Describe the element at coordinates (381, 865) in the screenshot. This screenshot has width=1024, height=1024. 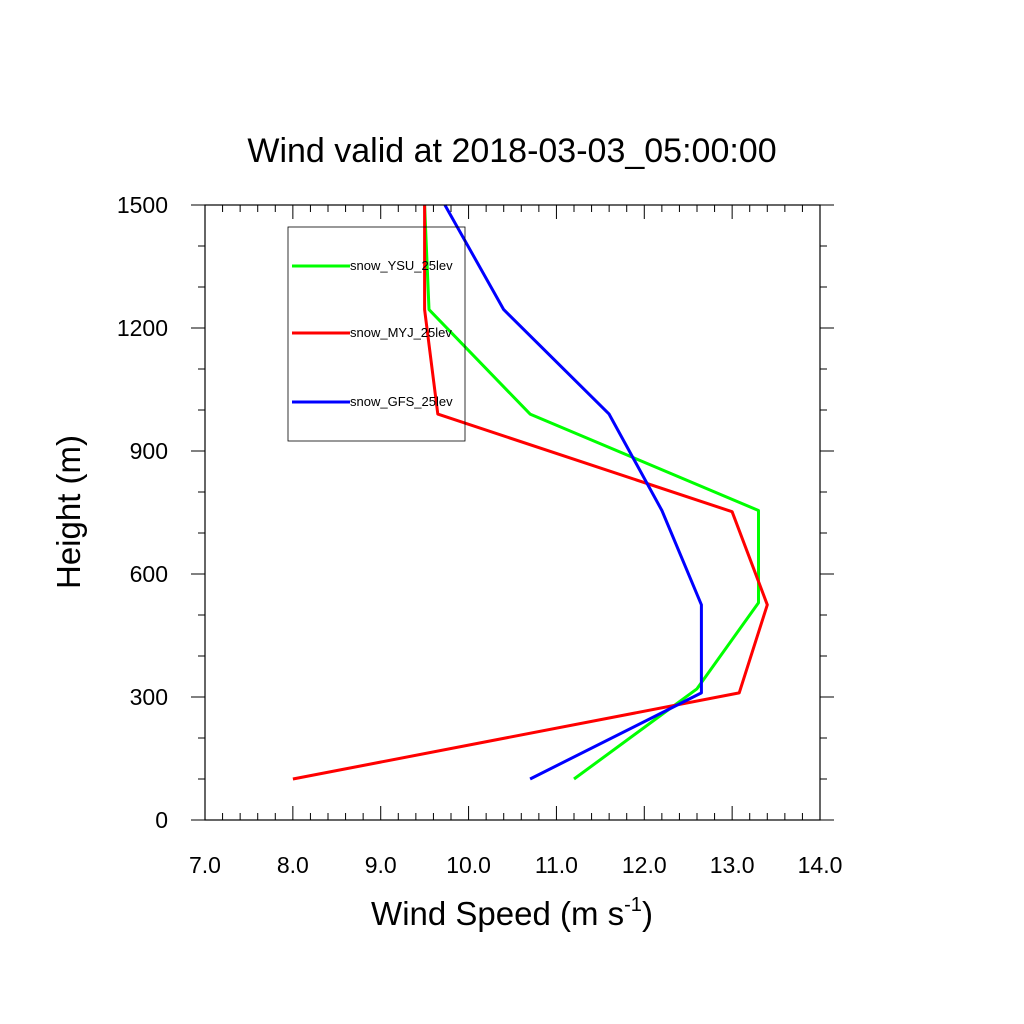
I see `x-tick-label: 9.0` at that location.